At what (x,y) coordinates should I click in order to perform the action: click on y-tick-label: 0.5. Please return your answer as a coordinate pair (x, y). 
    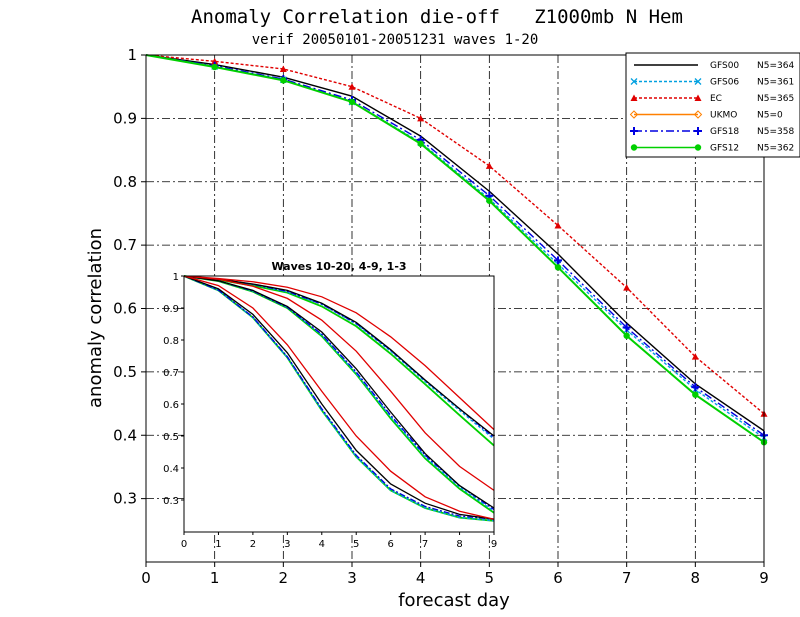
    Looking at the image, I should click on (125, 372).